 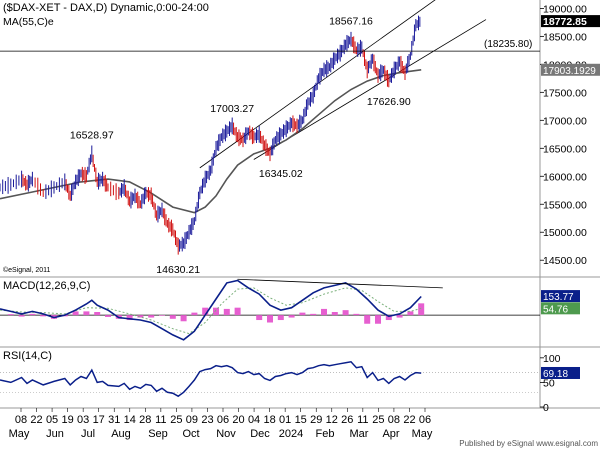 I want to click on x-day-label: 18, so click(x=269, y=420).